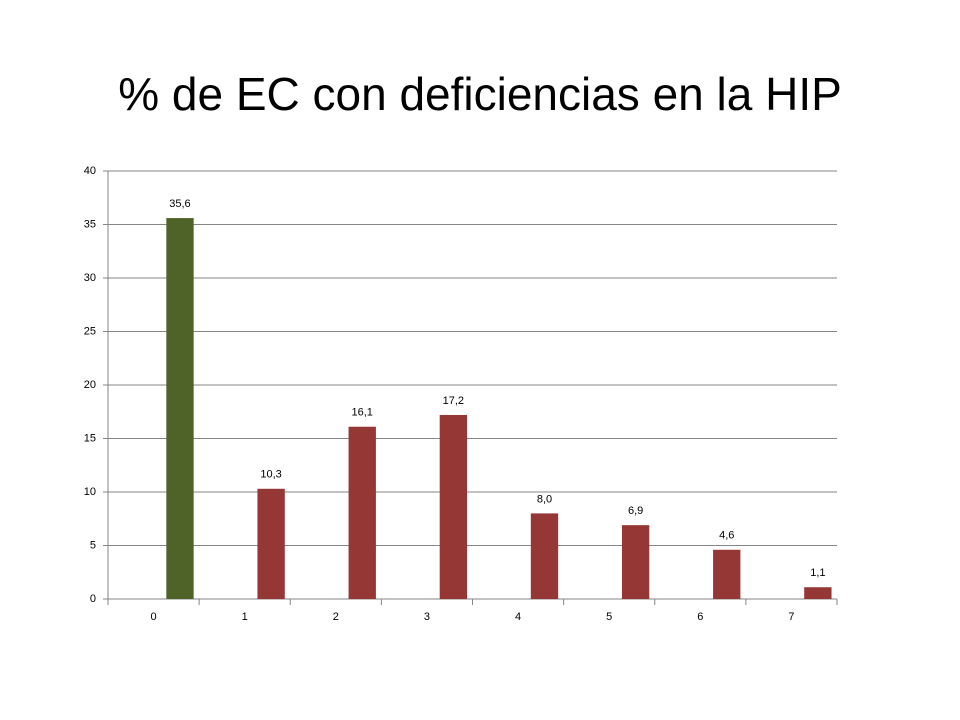 This screenshot has height=720, width=960. I want to click on x-tick-label: 1, so click(245, 617).